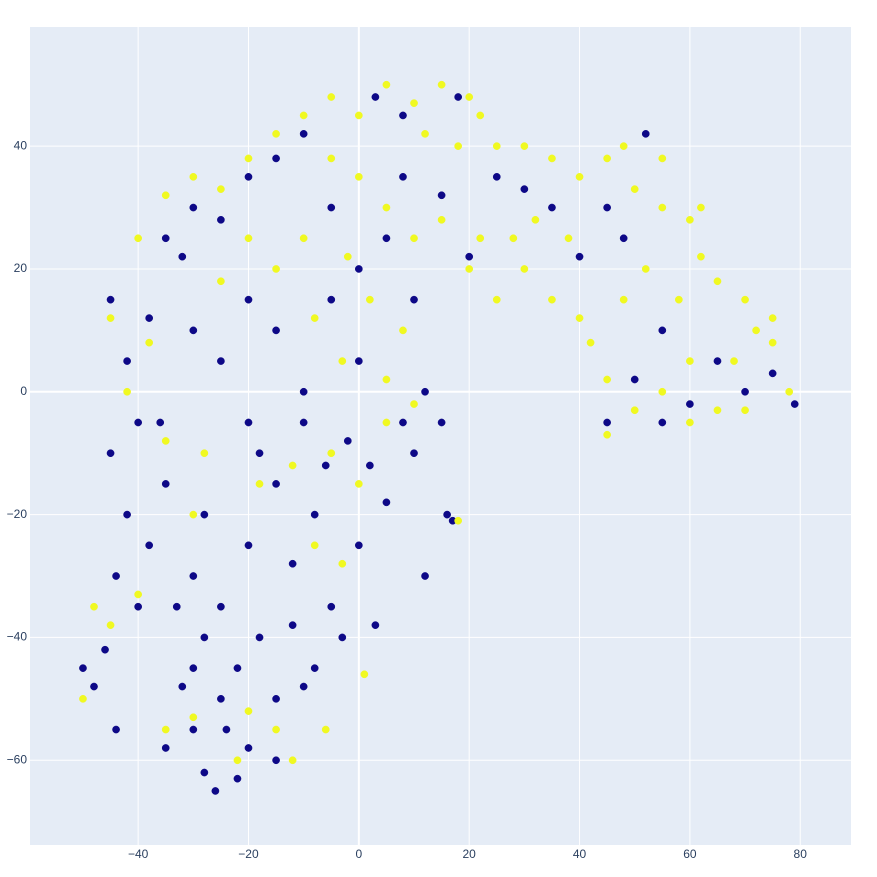 This screenshot has width=877, height=877. What do you see at coordinates (470, 854) in the screenshot?
I see `x-tick-label: 20` at bounding box center [470, 854].